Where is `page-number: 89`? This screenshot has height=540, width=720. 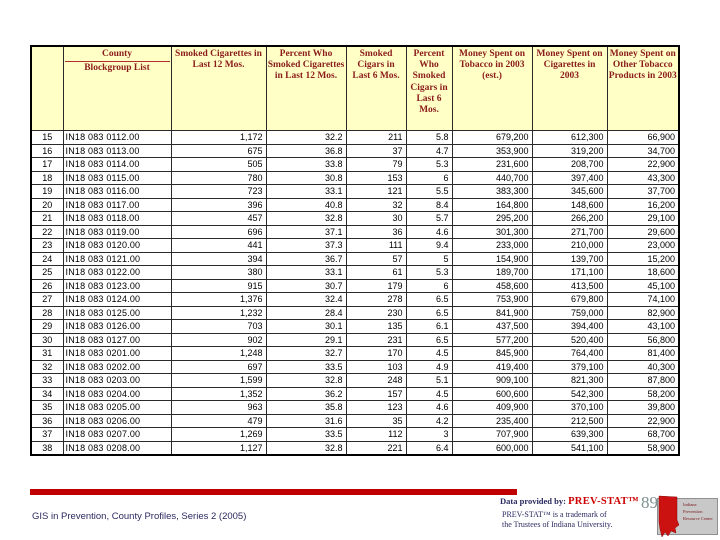
page-number: 89 is located at coordinates (649, 502).